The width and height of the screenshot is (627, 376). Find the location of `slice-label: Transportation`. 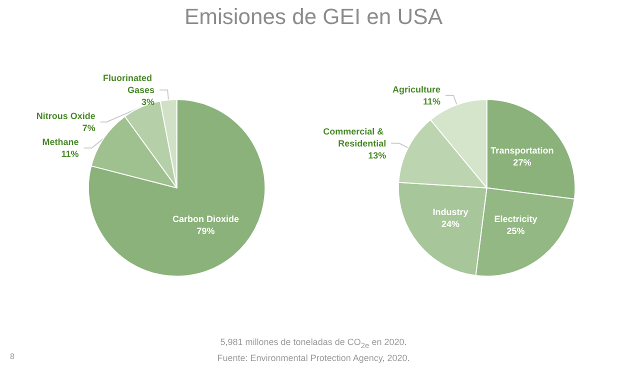

slice-label: Transportation is located at coordinates (522, 151).